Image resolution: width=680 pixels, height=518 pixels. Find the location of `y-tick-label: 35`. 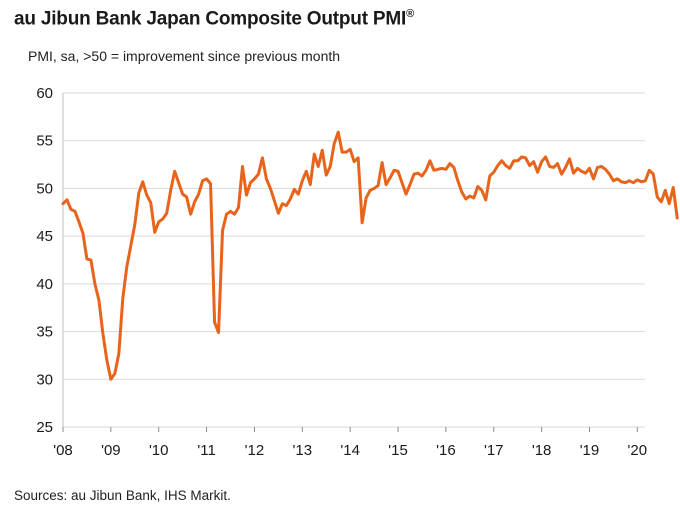

y-tick-label: 35 is located at coordinates (44, 332).